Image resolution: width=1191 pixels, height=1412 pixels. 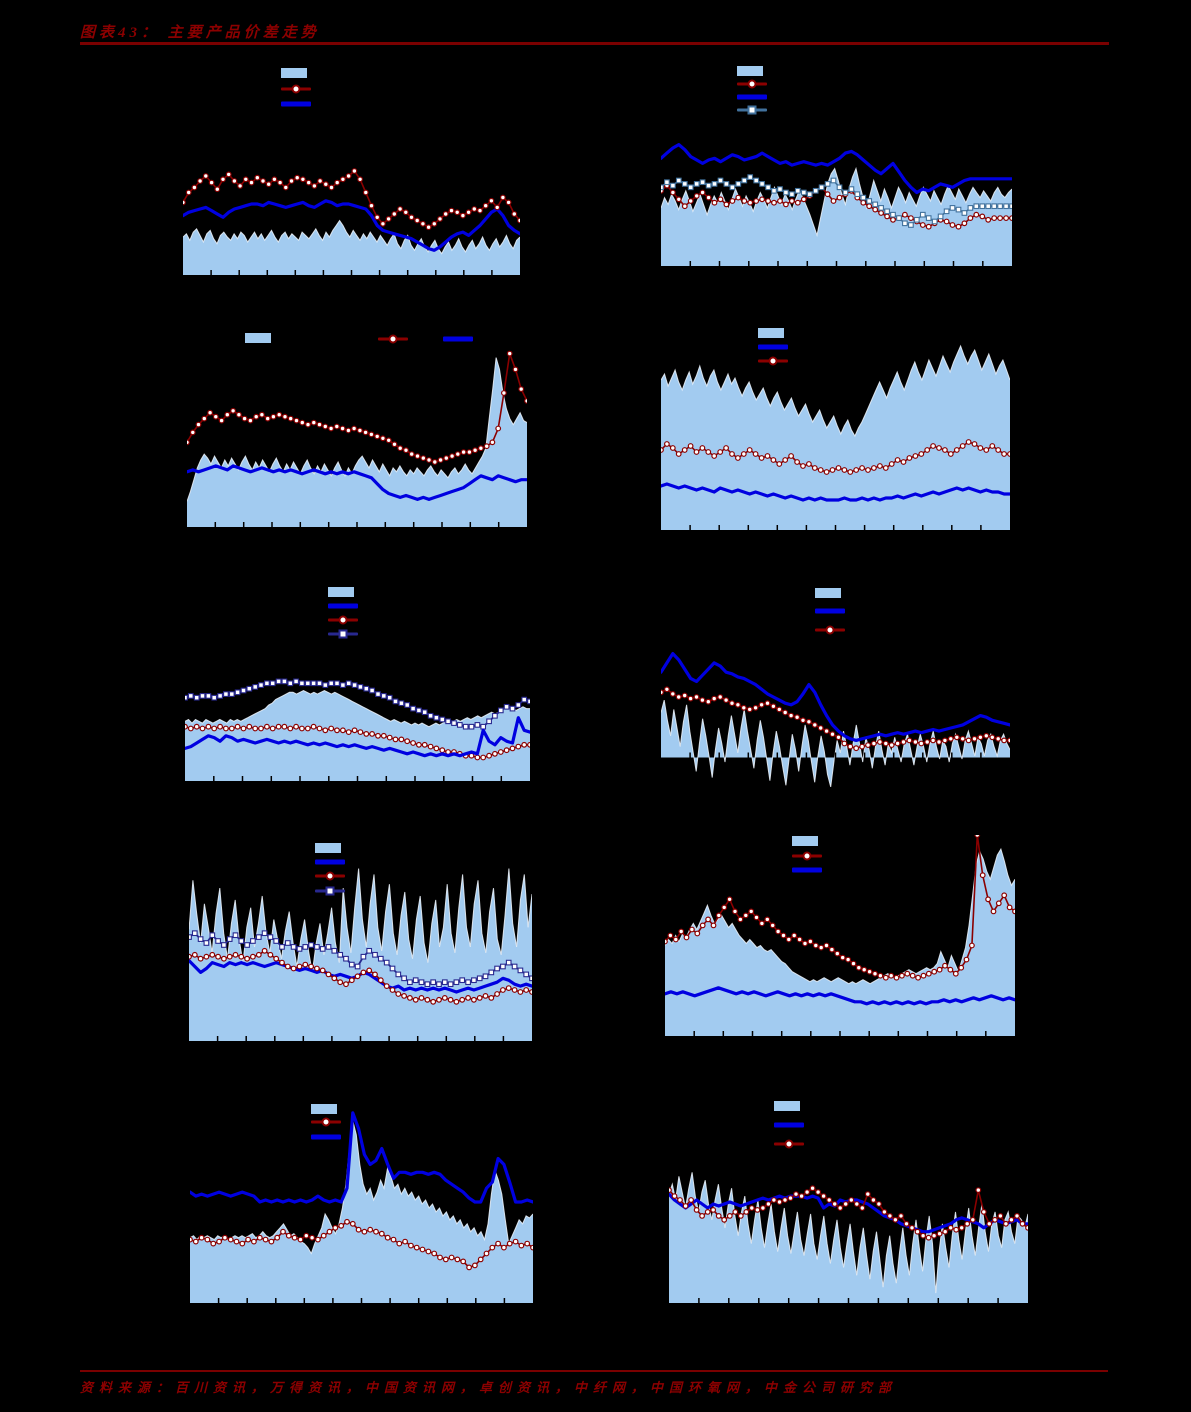 I want to click on chart-6-blue-line, so click(x=835, y=697).